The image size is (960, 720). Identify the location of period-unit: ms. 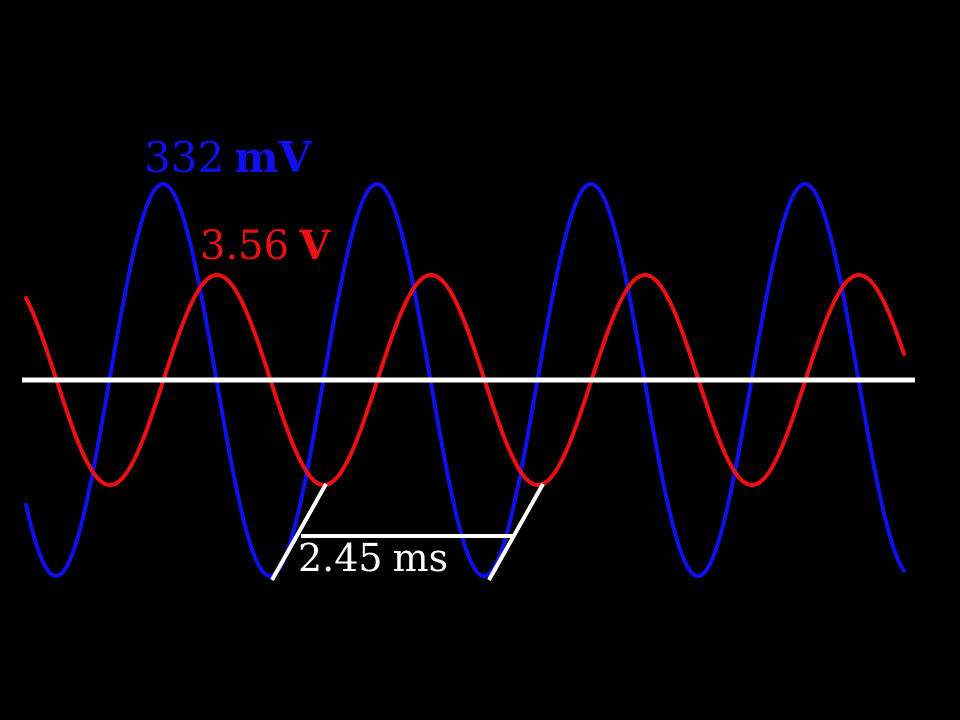
(421, 558).